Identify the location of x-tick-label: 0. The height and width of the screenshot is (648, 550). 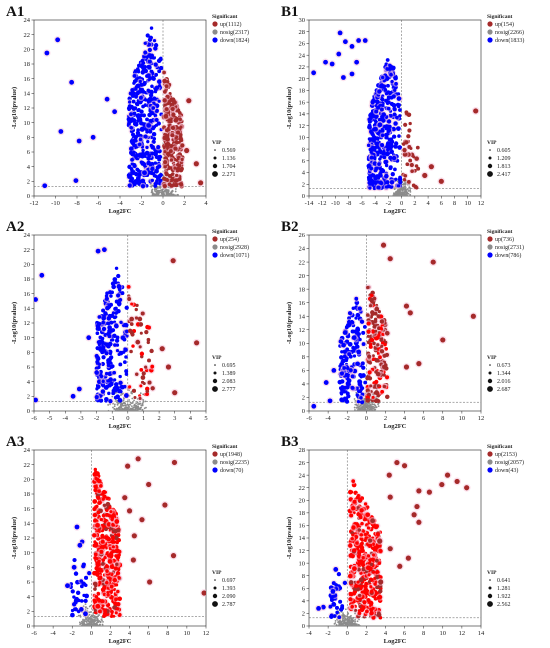
(162, 203).